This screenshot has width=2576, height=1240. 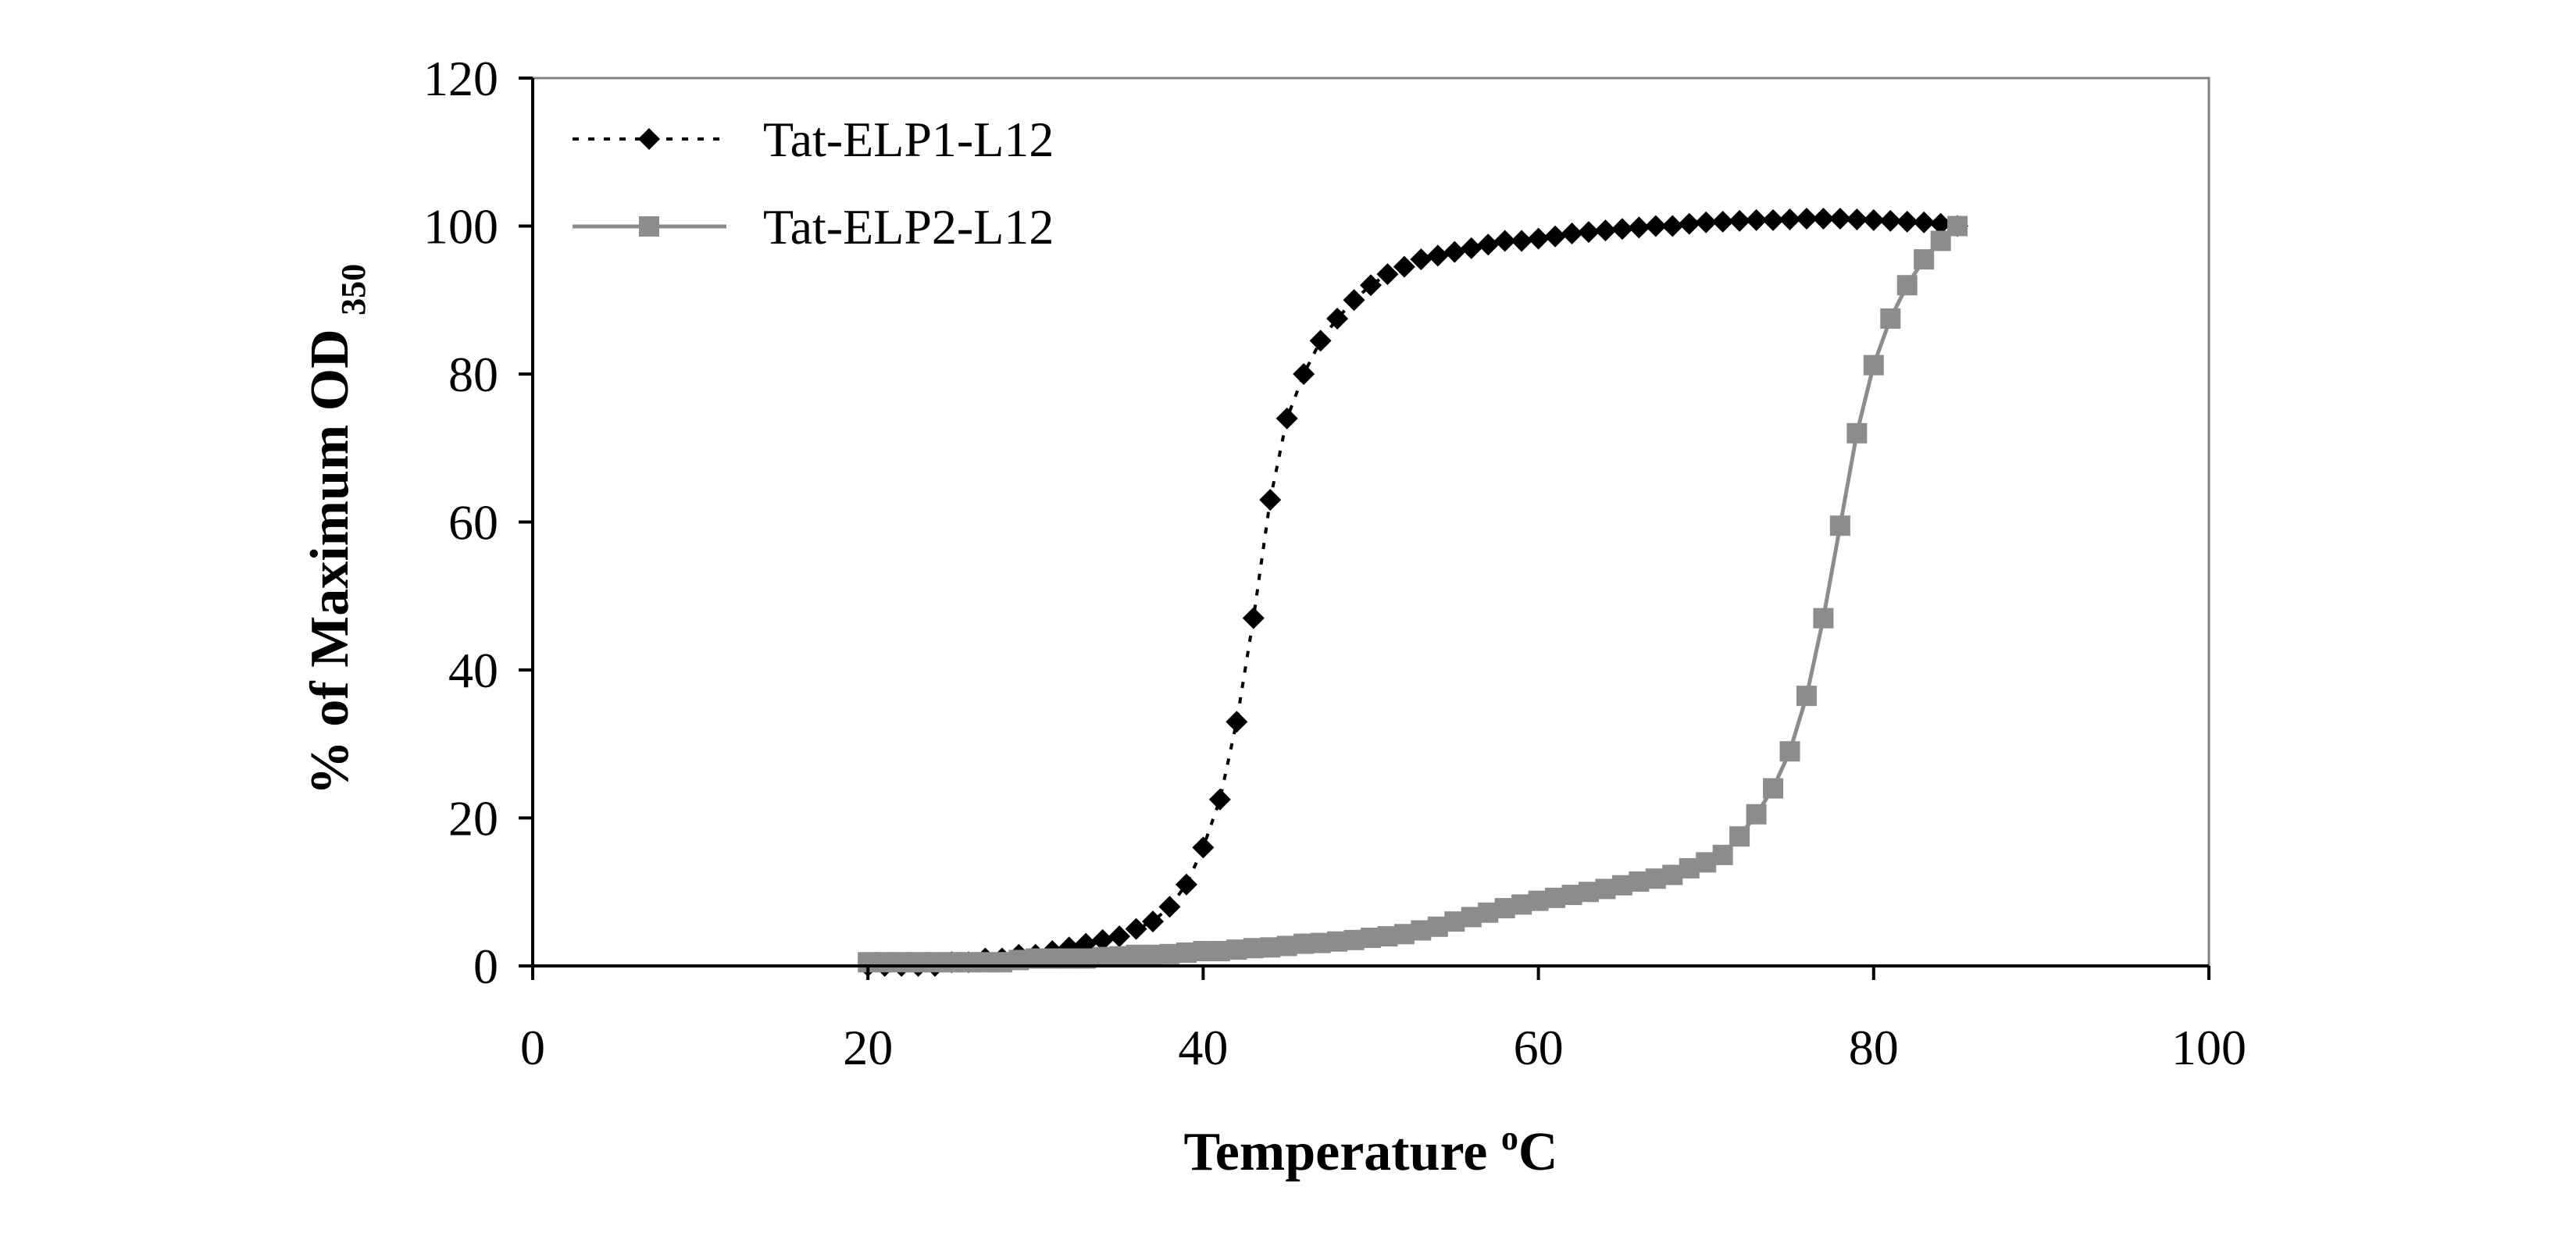 I want to click on x-tick-label: 60, so click(x=1539, y=1047).